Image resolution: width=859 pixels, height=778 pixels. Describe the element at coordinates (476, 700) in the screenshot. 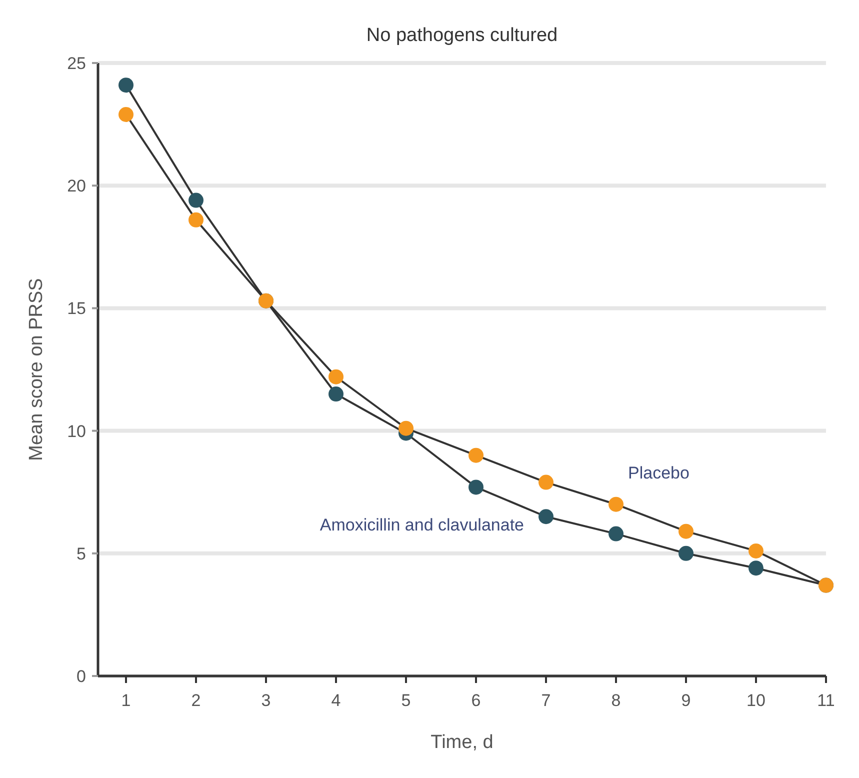

I see `x-tick-label: 6` at that location.